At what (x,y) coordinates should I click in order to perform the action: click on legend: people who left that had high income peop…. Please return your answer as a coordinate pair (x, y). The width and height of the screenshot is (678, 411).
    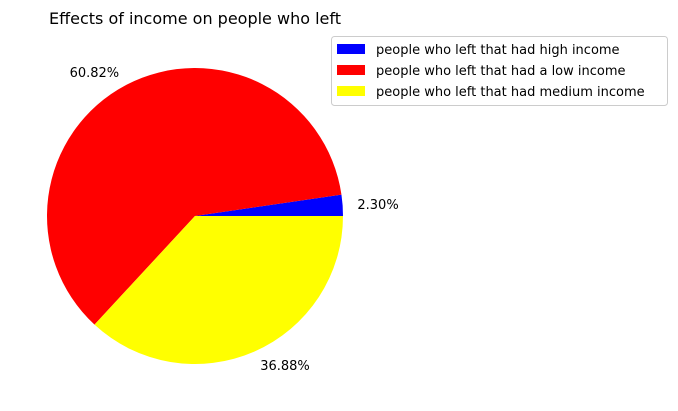
    Looking at the image, I should click on (499, 71).